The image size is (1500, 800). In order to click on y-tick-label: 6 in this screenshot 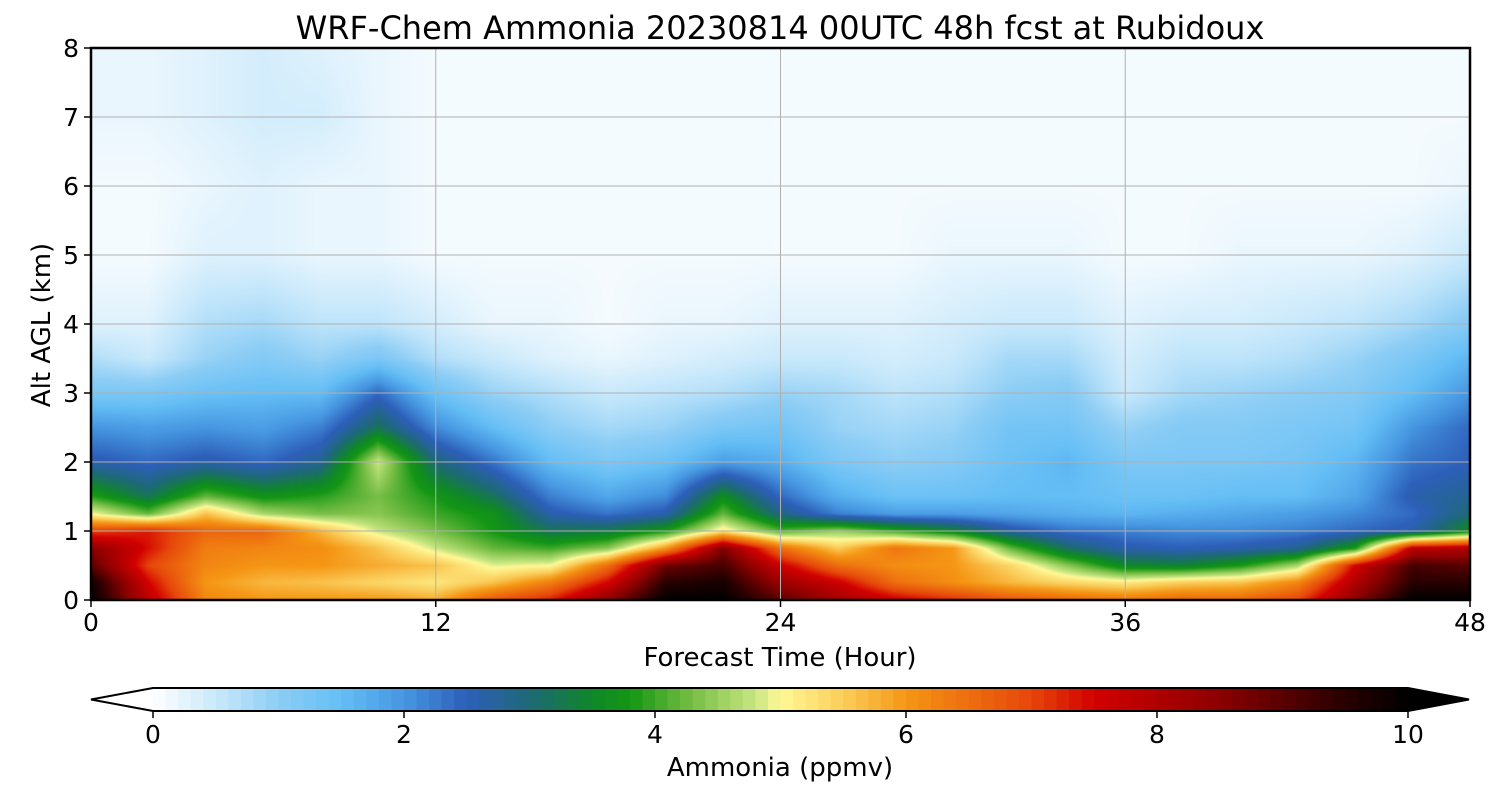, I will do `click(71, 186)`.